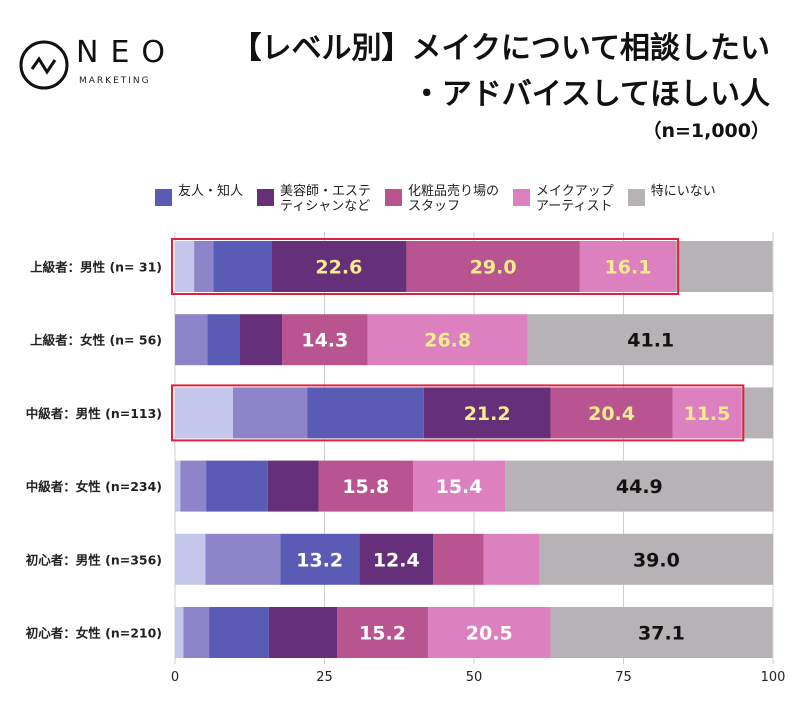 The image size is (800, 713). I want to click on data-label: 41.1, so click(650, 341).